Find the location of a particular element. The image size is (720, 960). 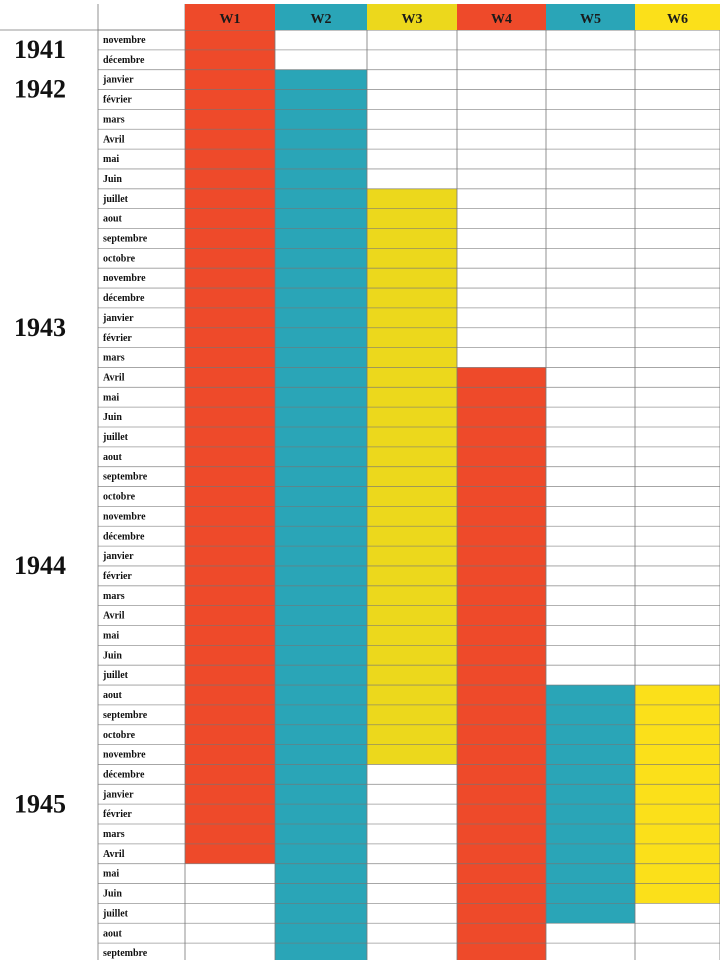

column-label-w5: W5 is located at coordinates (590, 19).